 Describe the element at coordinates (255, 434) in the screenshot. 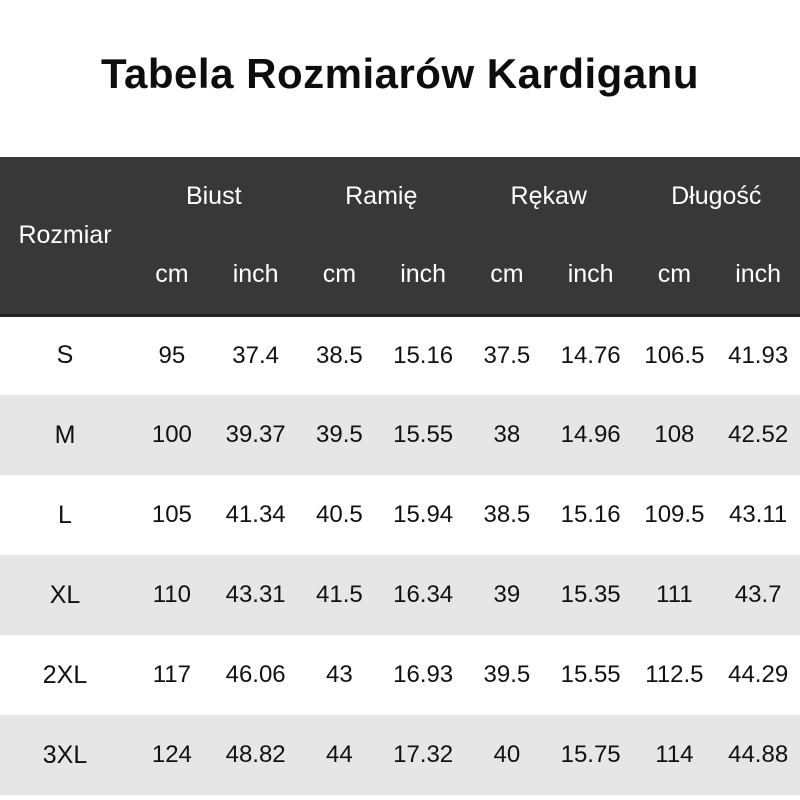

I see `value-cell: 39.37` at that location.